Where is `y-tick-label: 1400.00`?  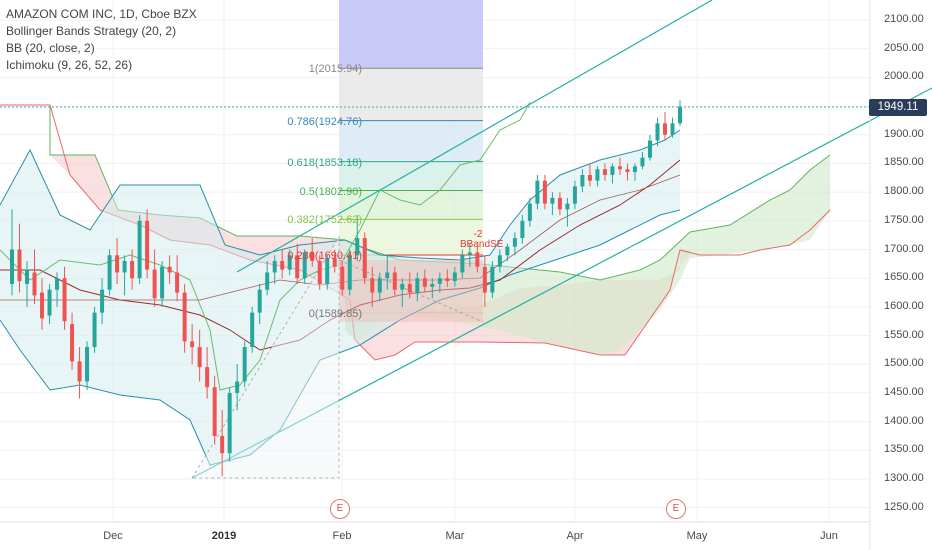 y-tick-label: 1400.00 is located at coordinates (904, 420).